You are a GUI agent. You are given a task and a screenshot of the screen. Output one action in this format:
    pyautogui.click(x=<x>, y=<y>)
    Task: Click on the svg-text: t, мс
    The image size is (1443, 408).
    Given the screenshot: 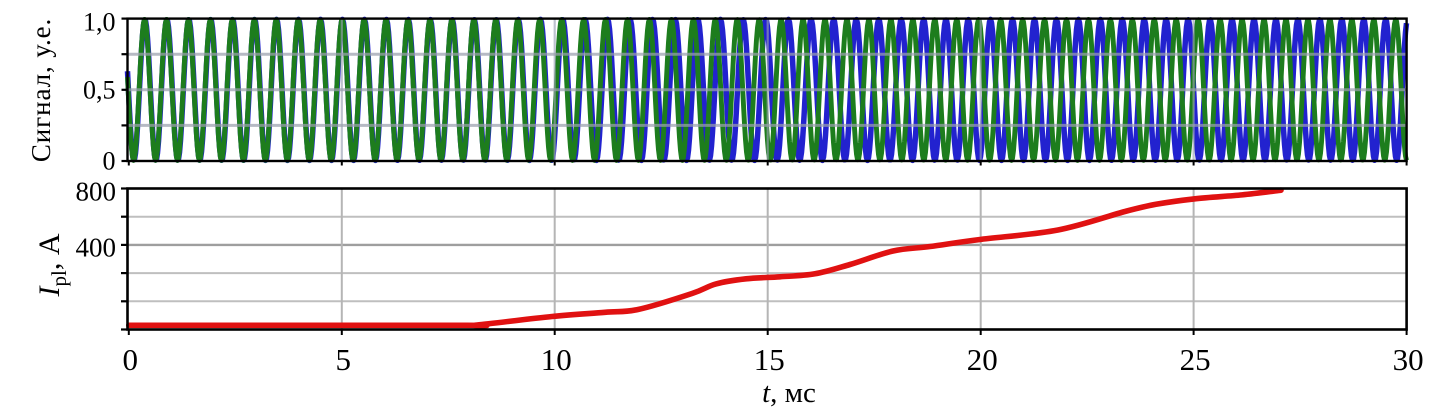 What is the action you would take?
    pyautogui.click(x=789, y=392)
    